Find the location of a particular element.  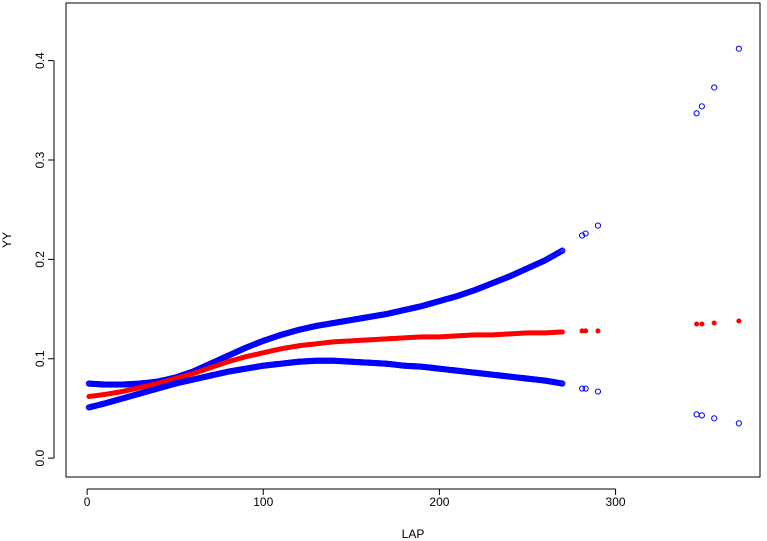

y-axis: 0.0 0.1 0.2 0.3 0.4 is located at coordinates (44, 259).